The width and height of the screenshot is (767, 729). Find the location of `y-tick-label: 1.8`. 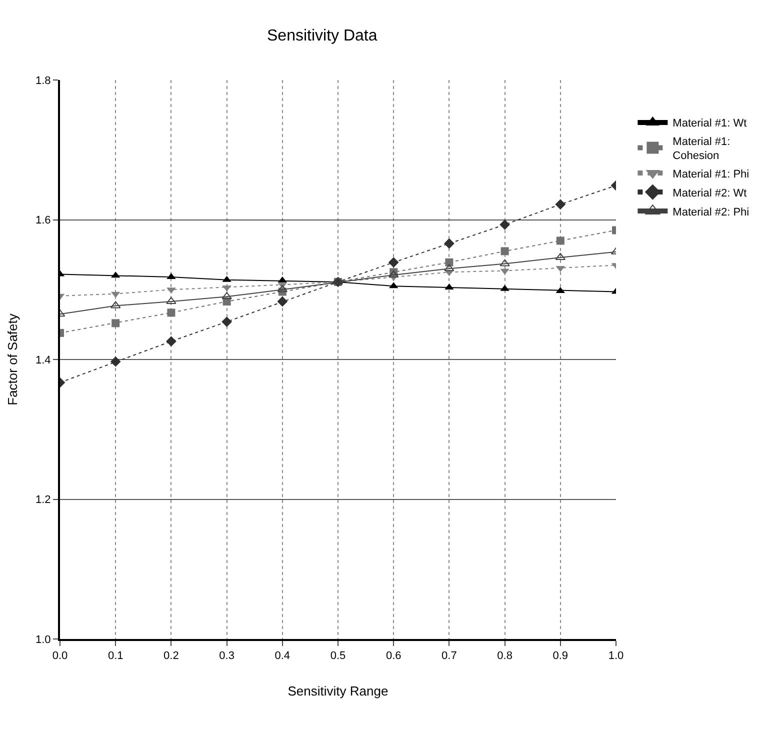

y-tick-label: 1.8 is located at coordinates (43, 80).